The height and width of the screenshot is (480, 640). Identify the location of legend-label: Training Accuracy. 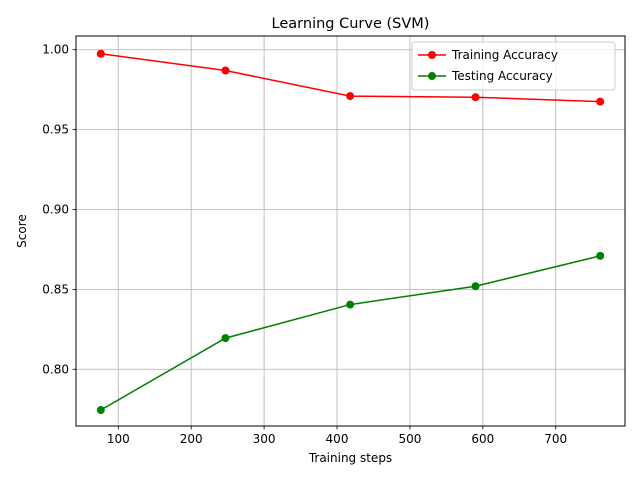
(504, 55).